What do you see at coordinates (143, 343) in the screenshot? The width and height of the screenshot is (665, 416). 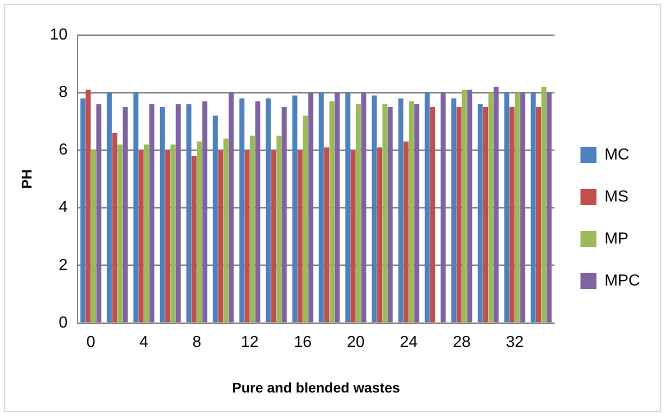 I see `x-tick-label: 4` at bounding box center [143, 343].